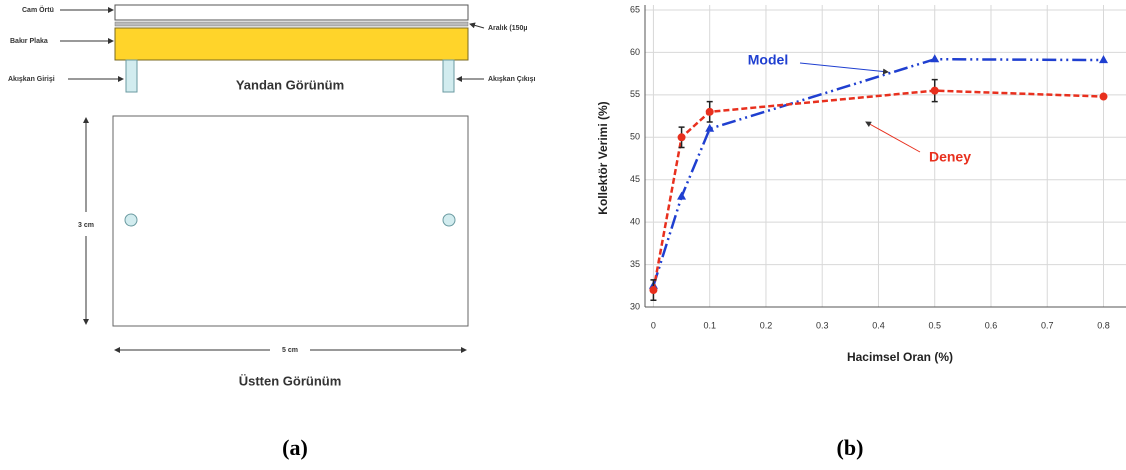 This screenshot has height=470, width=1126. What do you see at coordinates (29, 41) in the screenshot?
I see `label: Bakır Plaka` at bounding box center [29, 41].